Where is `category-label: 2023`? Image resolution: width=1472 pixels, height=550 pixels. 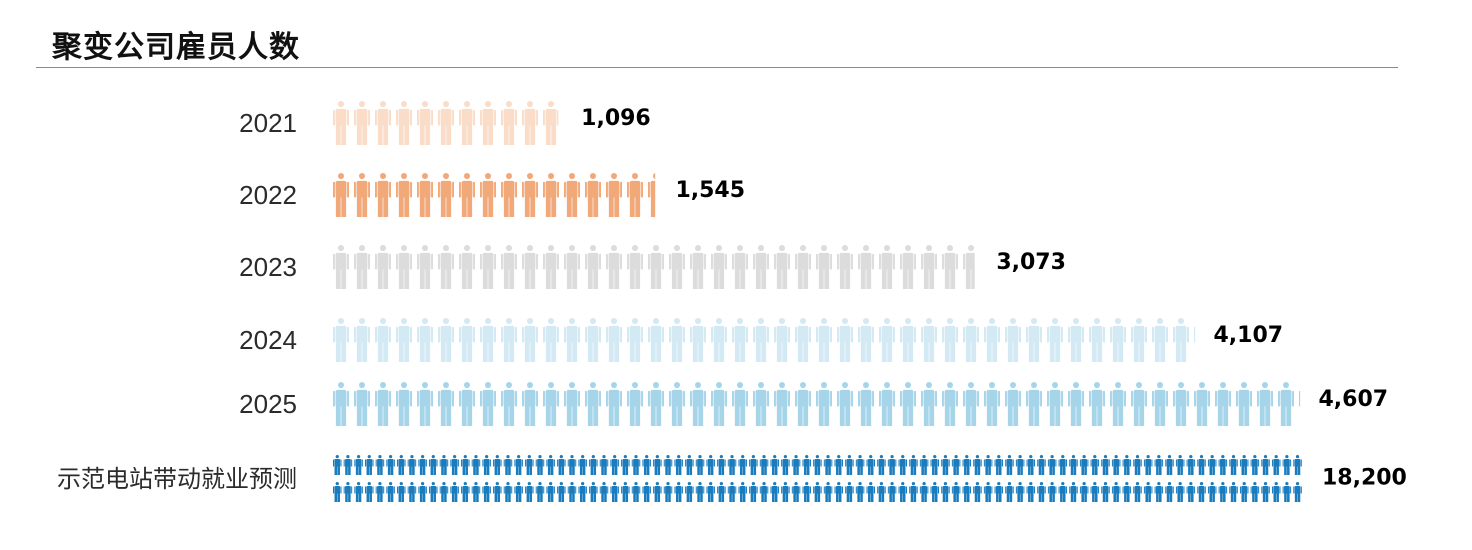 category-label: 2023 is located at coordinates (268, 267).